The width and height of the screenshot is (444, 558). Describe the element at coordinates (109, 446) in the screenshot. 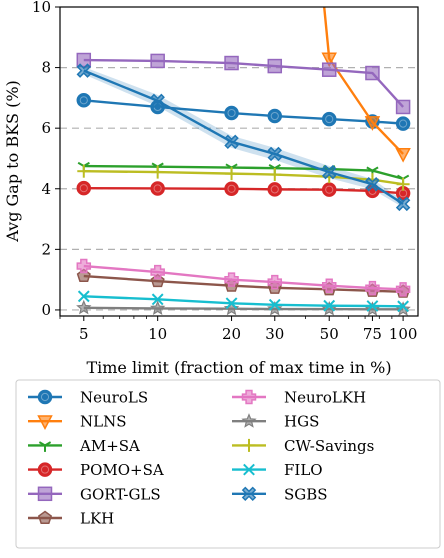

I see `legend-label: AM+SA` at that location.